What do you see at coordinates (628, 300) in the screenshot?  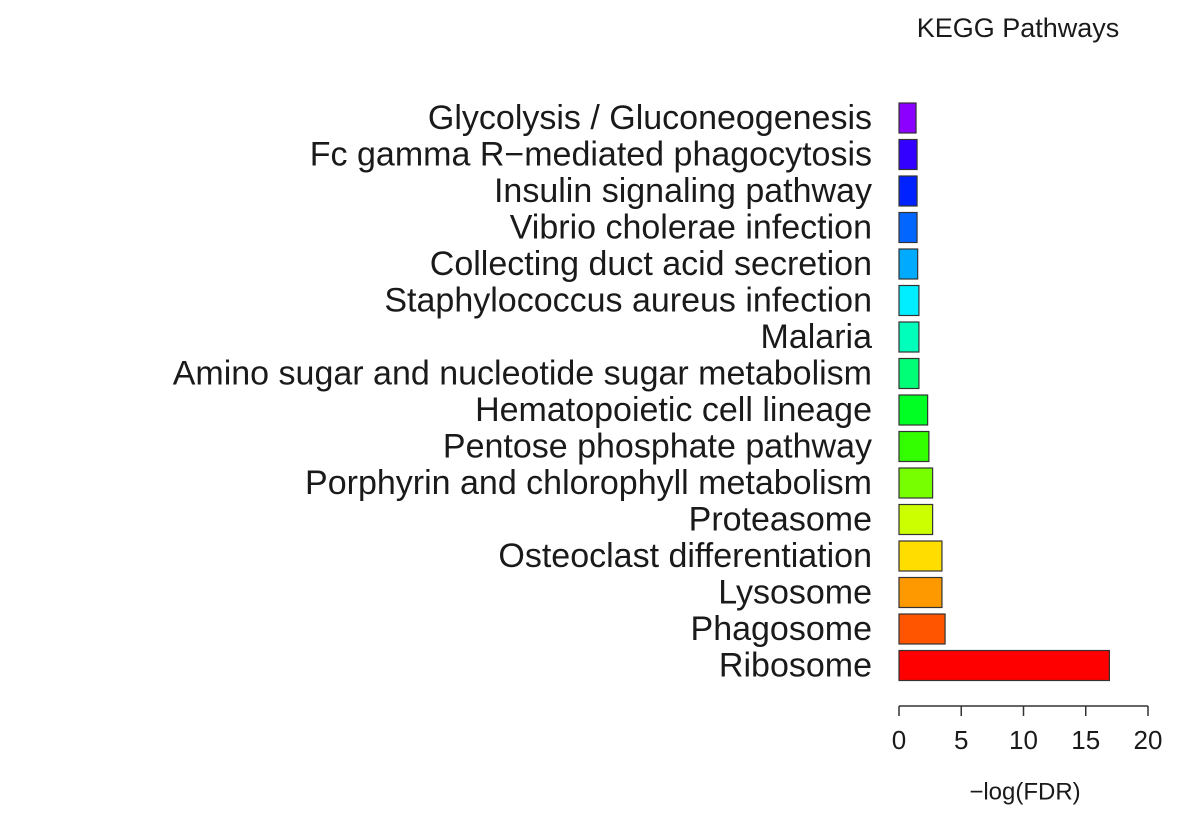 I see `y-tick-label: Staphylococcus aureus infection` at bounding box center [628, 300].